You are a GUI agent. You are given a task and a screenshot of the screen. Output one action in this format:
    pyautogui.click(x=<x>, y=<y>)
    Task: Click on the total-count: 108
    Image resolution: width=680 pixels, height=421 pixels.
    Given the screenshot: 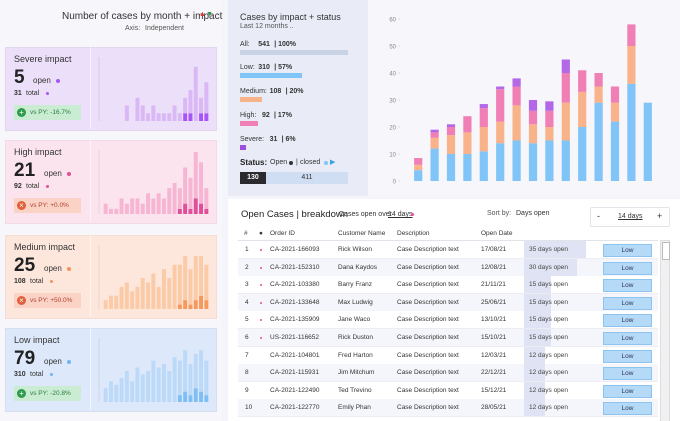 What is the action you would take?
    pyautogui.click(x=20, y=281)
    